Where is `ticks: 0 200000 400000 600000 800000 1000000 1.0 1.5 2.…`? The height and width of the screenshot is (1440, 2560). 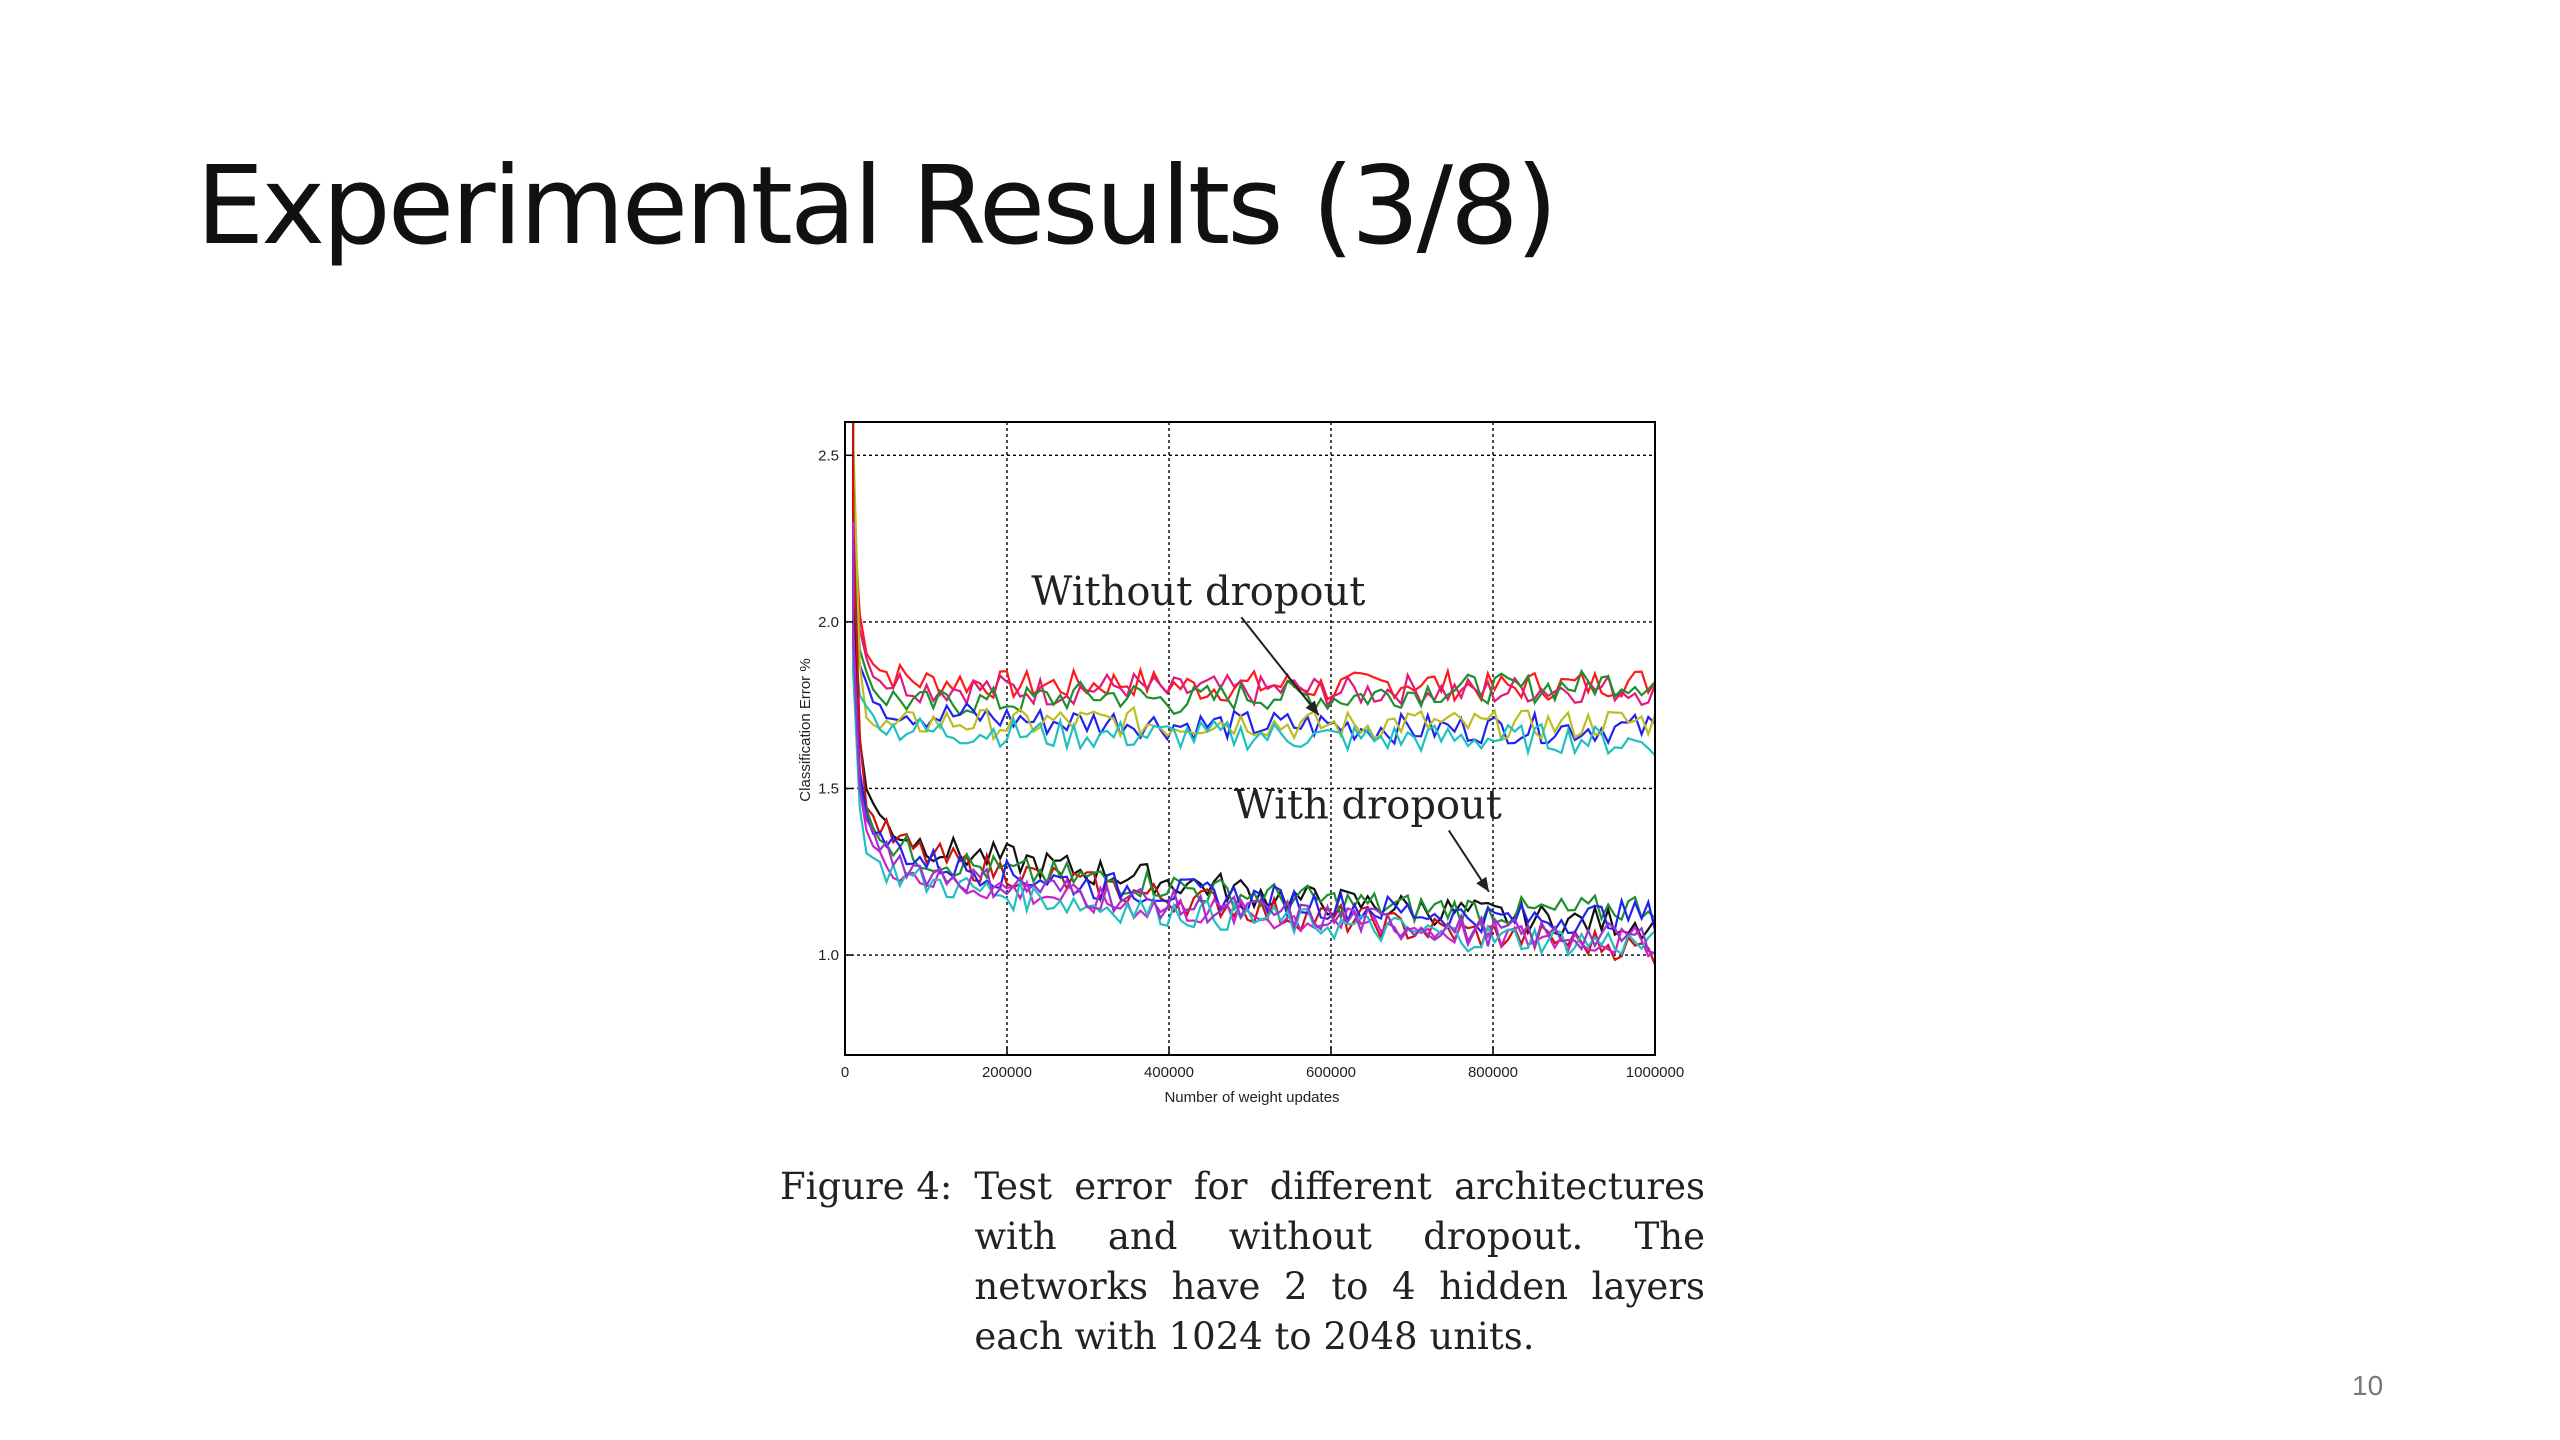
ticks: 0 200000 400000 600000 800000 1000000 1.0 1.5 2.… is located at coordinates (1251, 764).